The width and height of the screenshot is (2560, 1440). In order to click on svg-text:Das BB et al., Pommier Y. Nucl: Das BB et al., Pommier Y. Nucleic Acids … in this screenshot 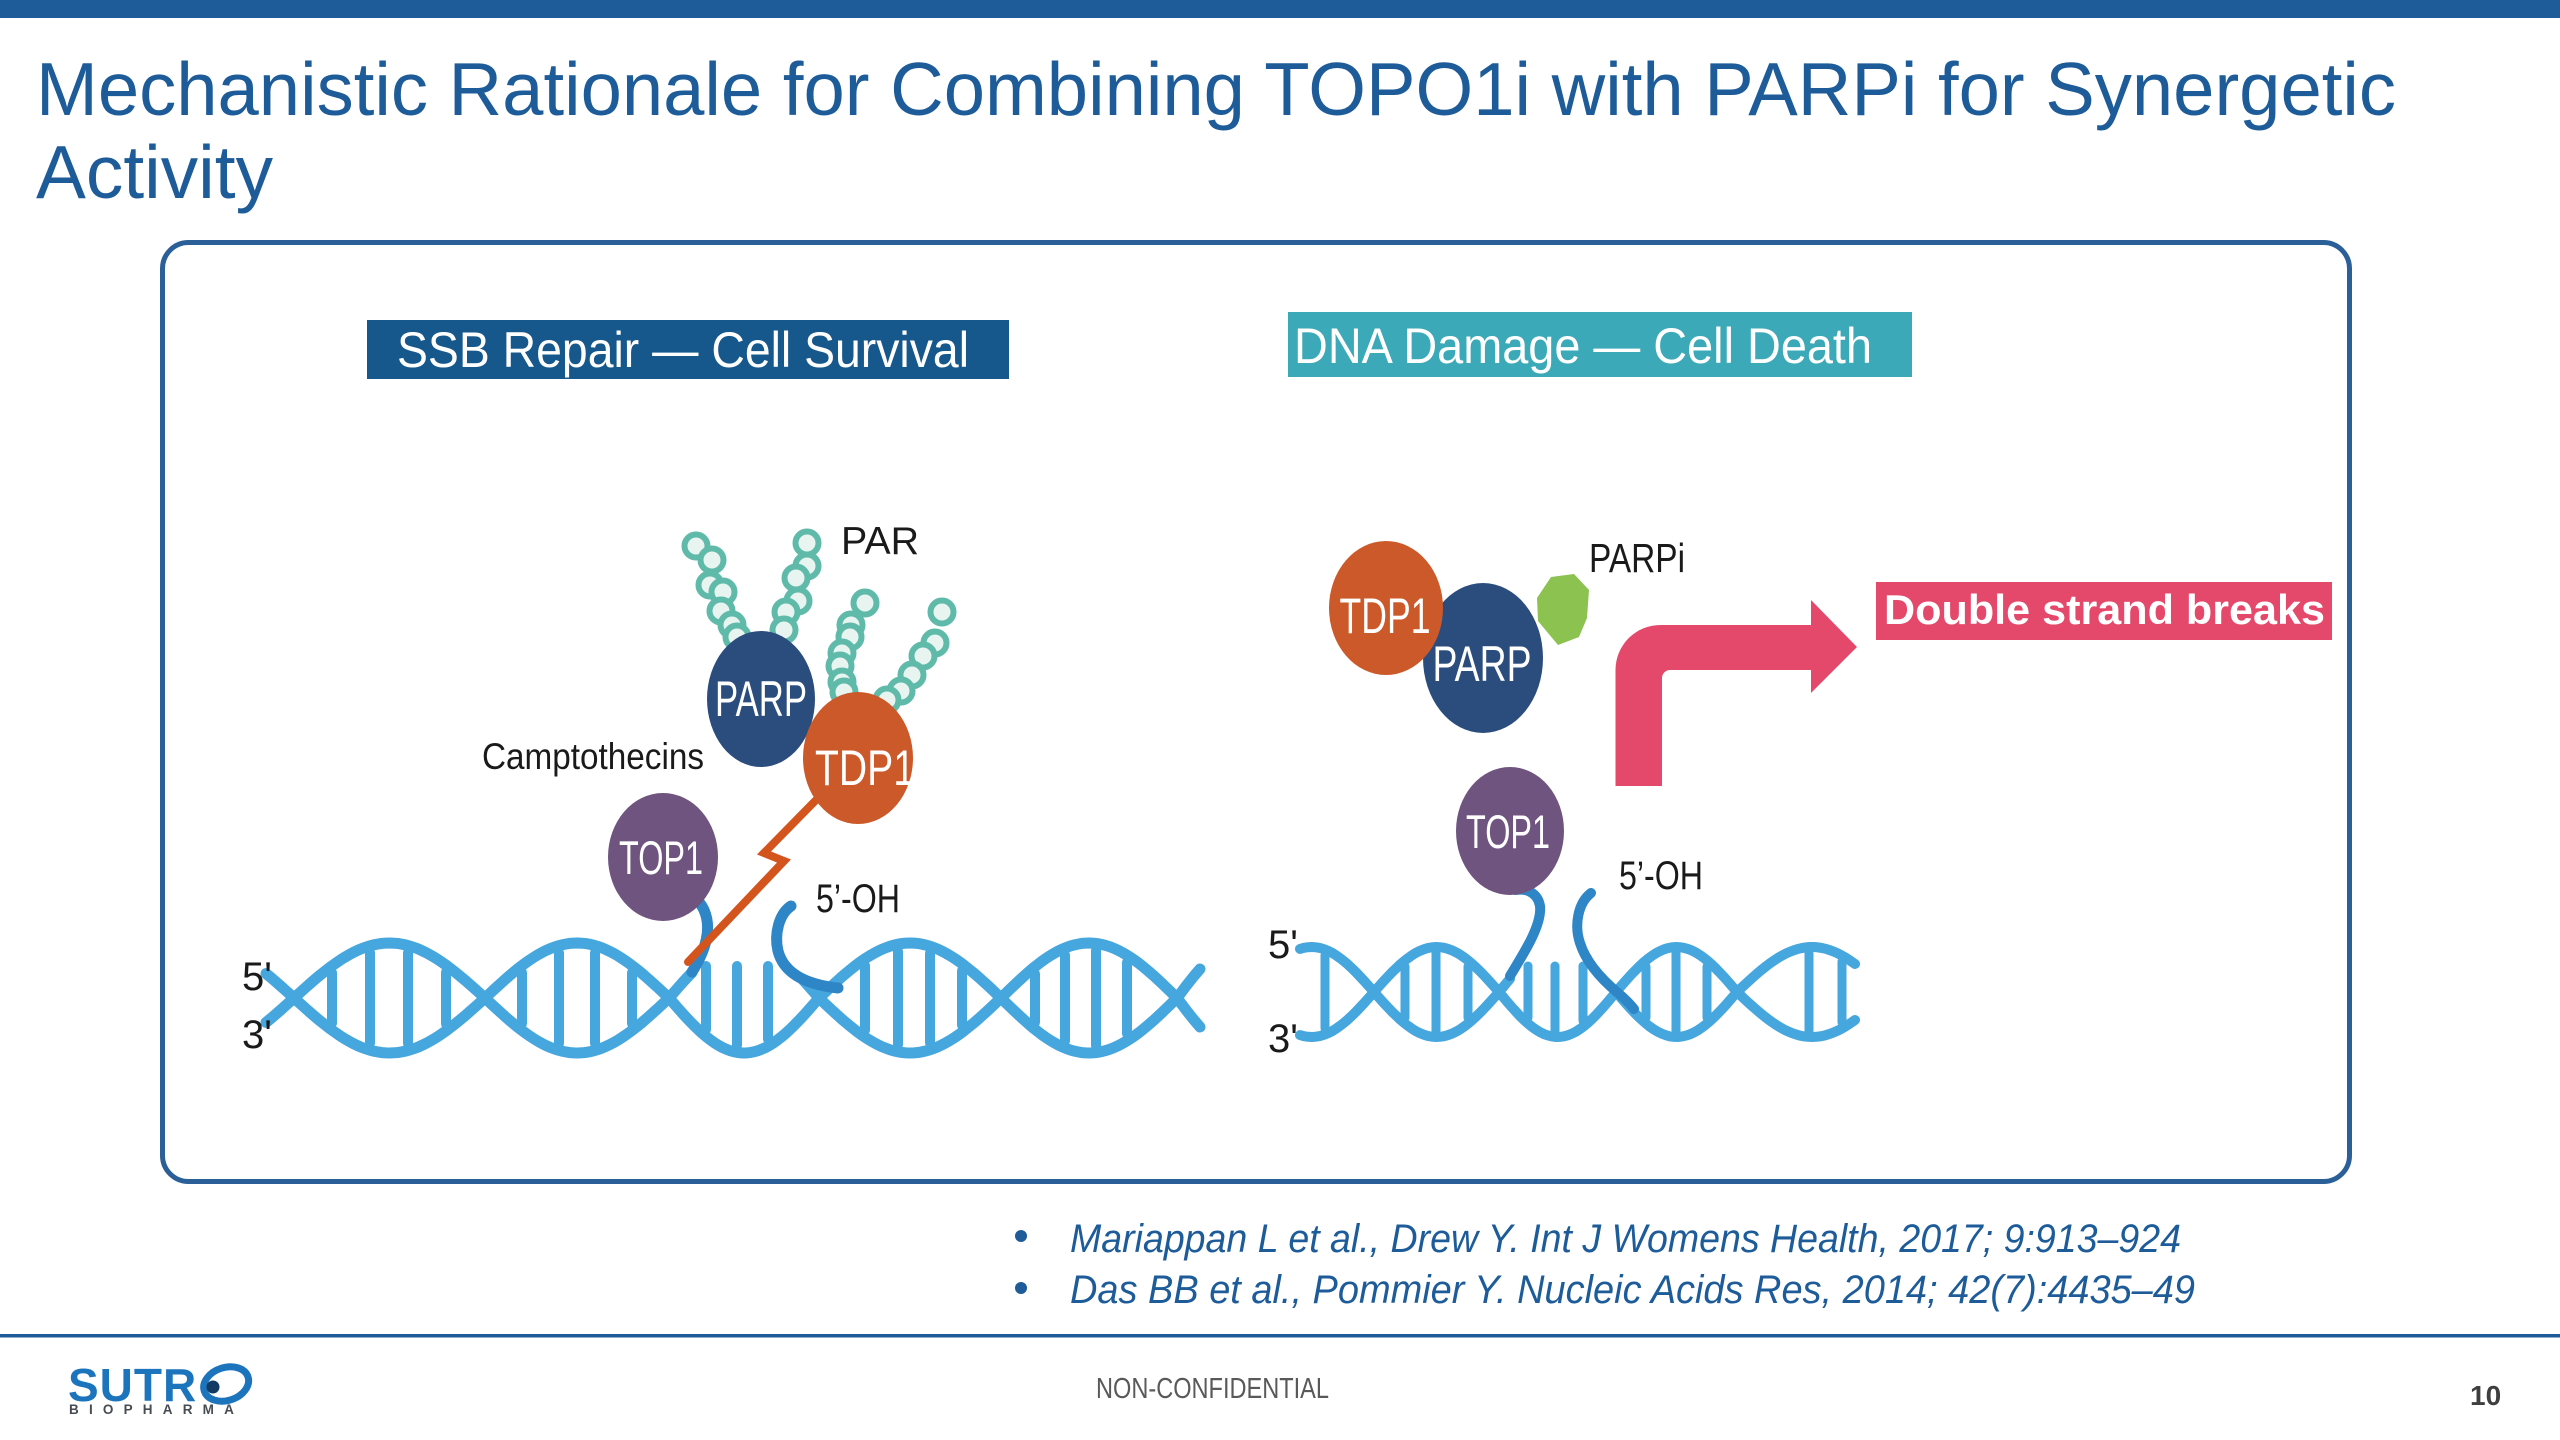, I will do `click(1632, 1290)`.